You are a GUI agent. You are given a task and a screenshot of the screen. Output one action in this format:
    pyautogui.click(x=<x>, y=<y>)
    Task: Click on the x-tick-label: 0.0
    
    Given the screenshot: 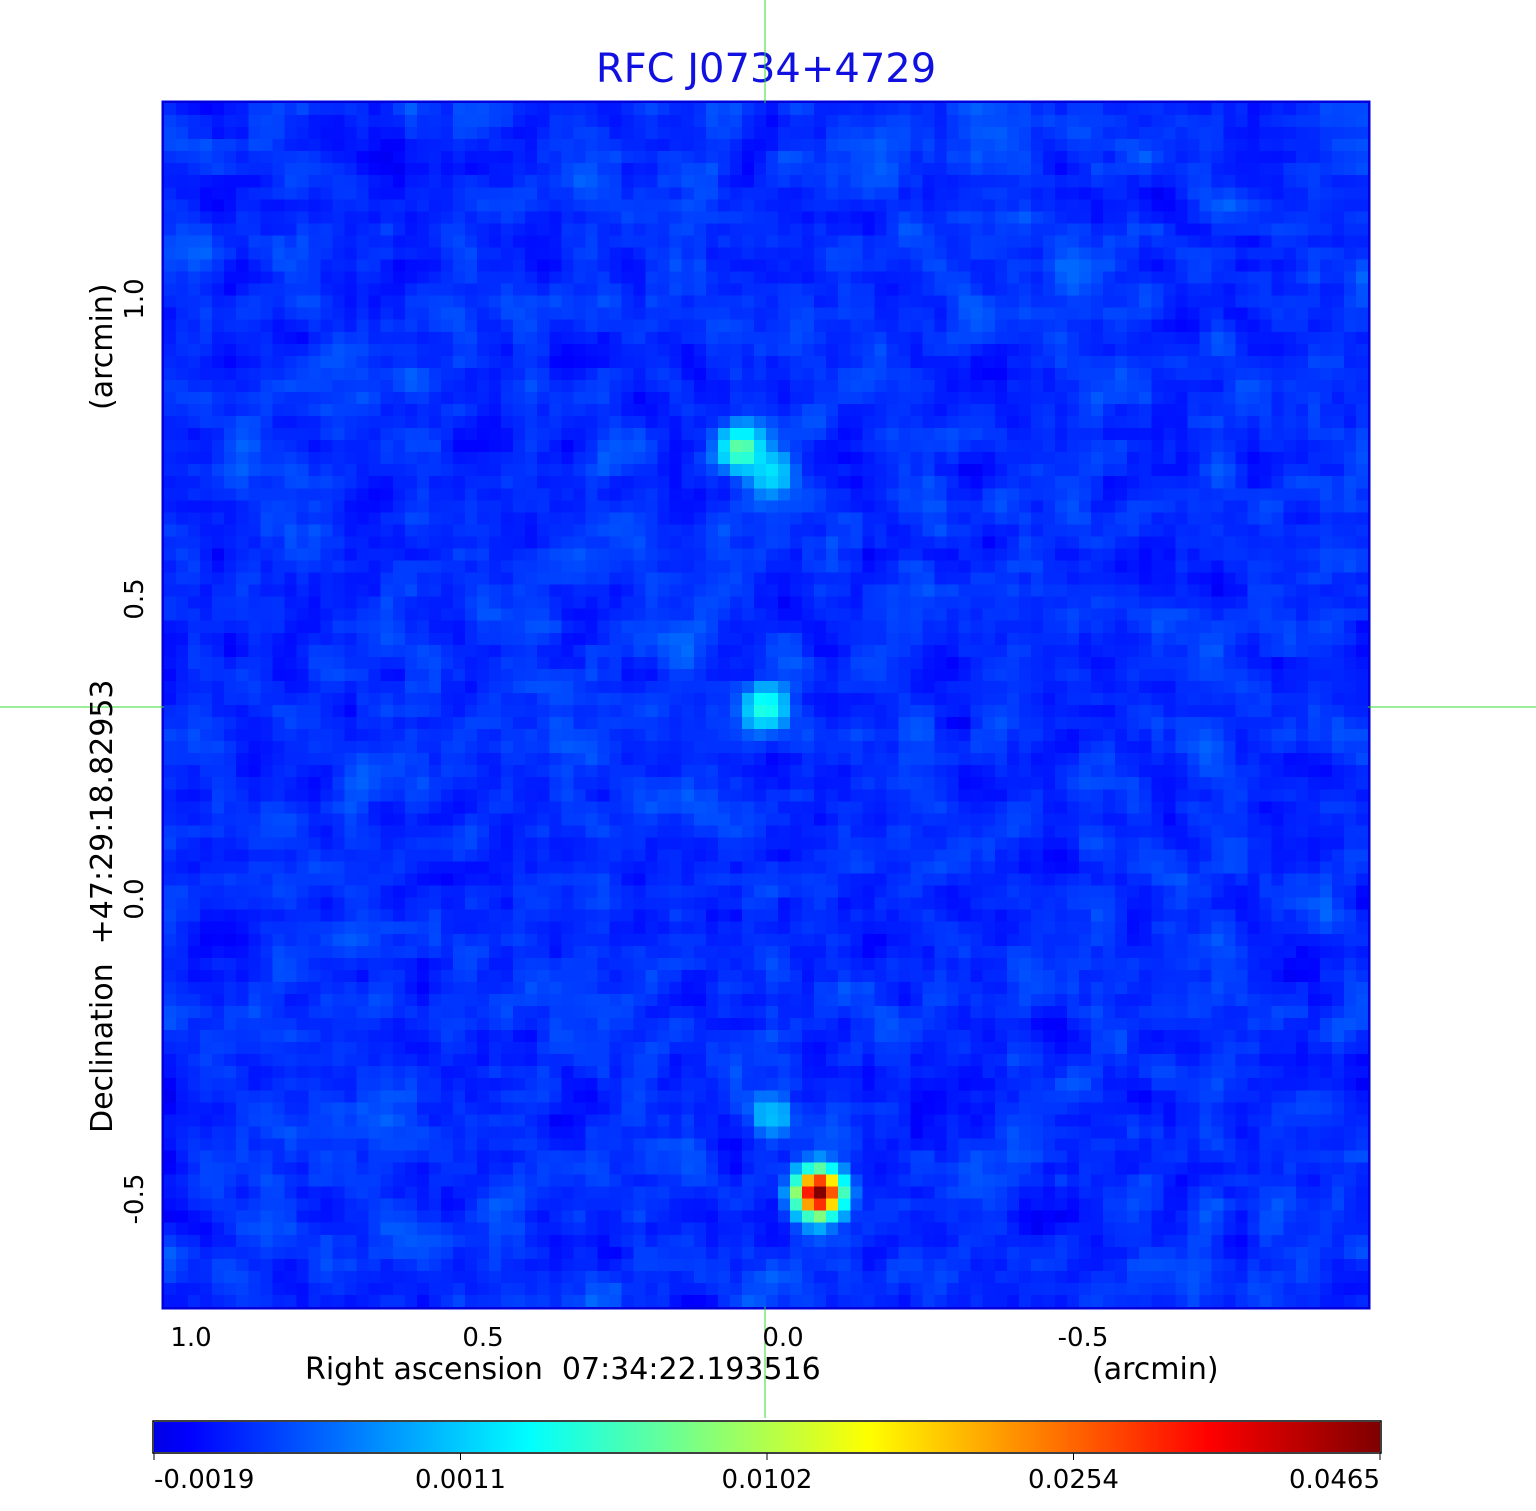 What is the action you would take?
    pyautogui.click(x=782, y=1338)
    